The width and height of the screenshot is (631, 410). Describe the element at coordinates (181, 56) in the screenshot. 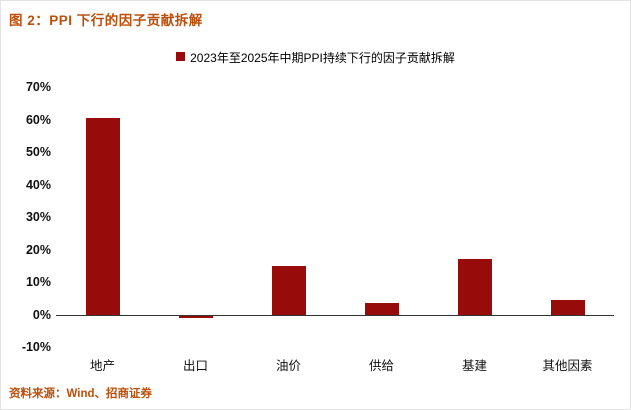

I see `legend-swatch-icon` at that location.